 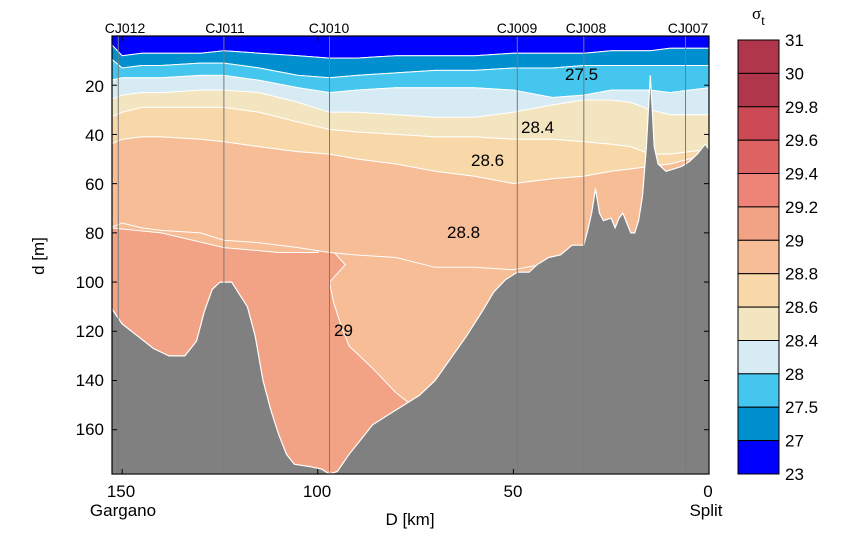 I want to click on x-right-end-label: Split, so click(x=705, y=510).